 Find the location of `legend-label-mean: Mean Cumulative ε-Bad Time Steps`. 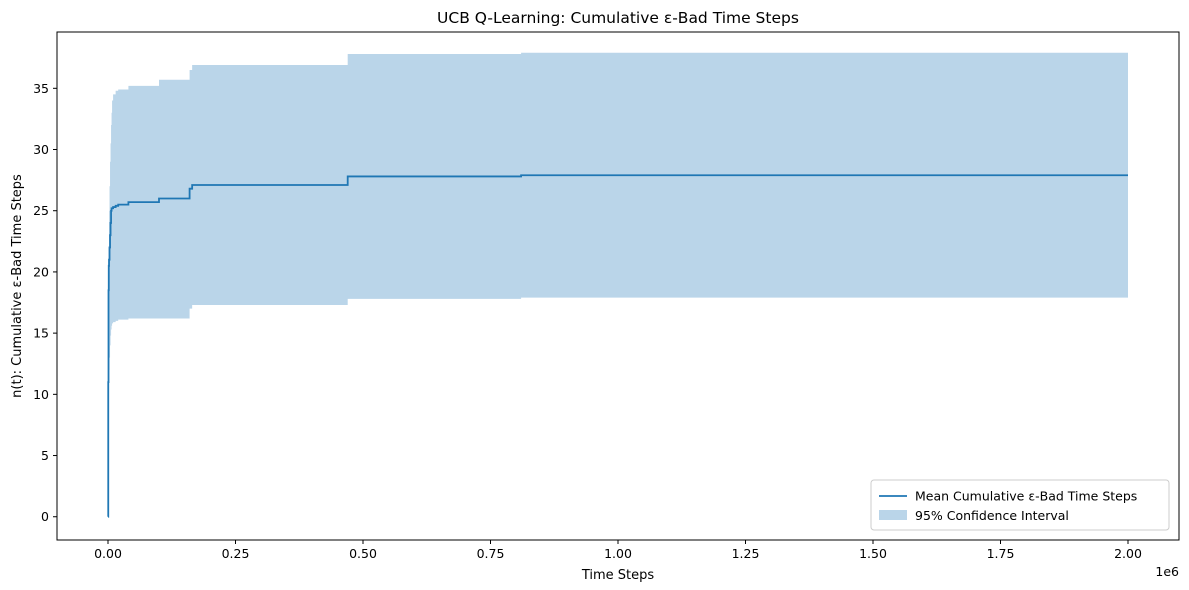

legend-label-mean: Mean Cumulative ε-Bad Time Steps is located at coordinates (1026, 496).